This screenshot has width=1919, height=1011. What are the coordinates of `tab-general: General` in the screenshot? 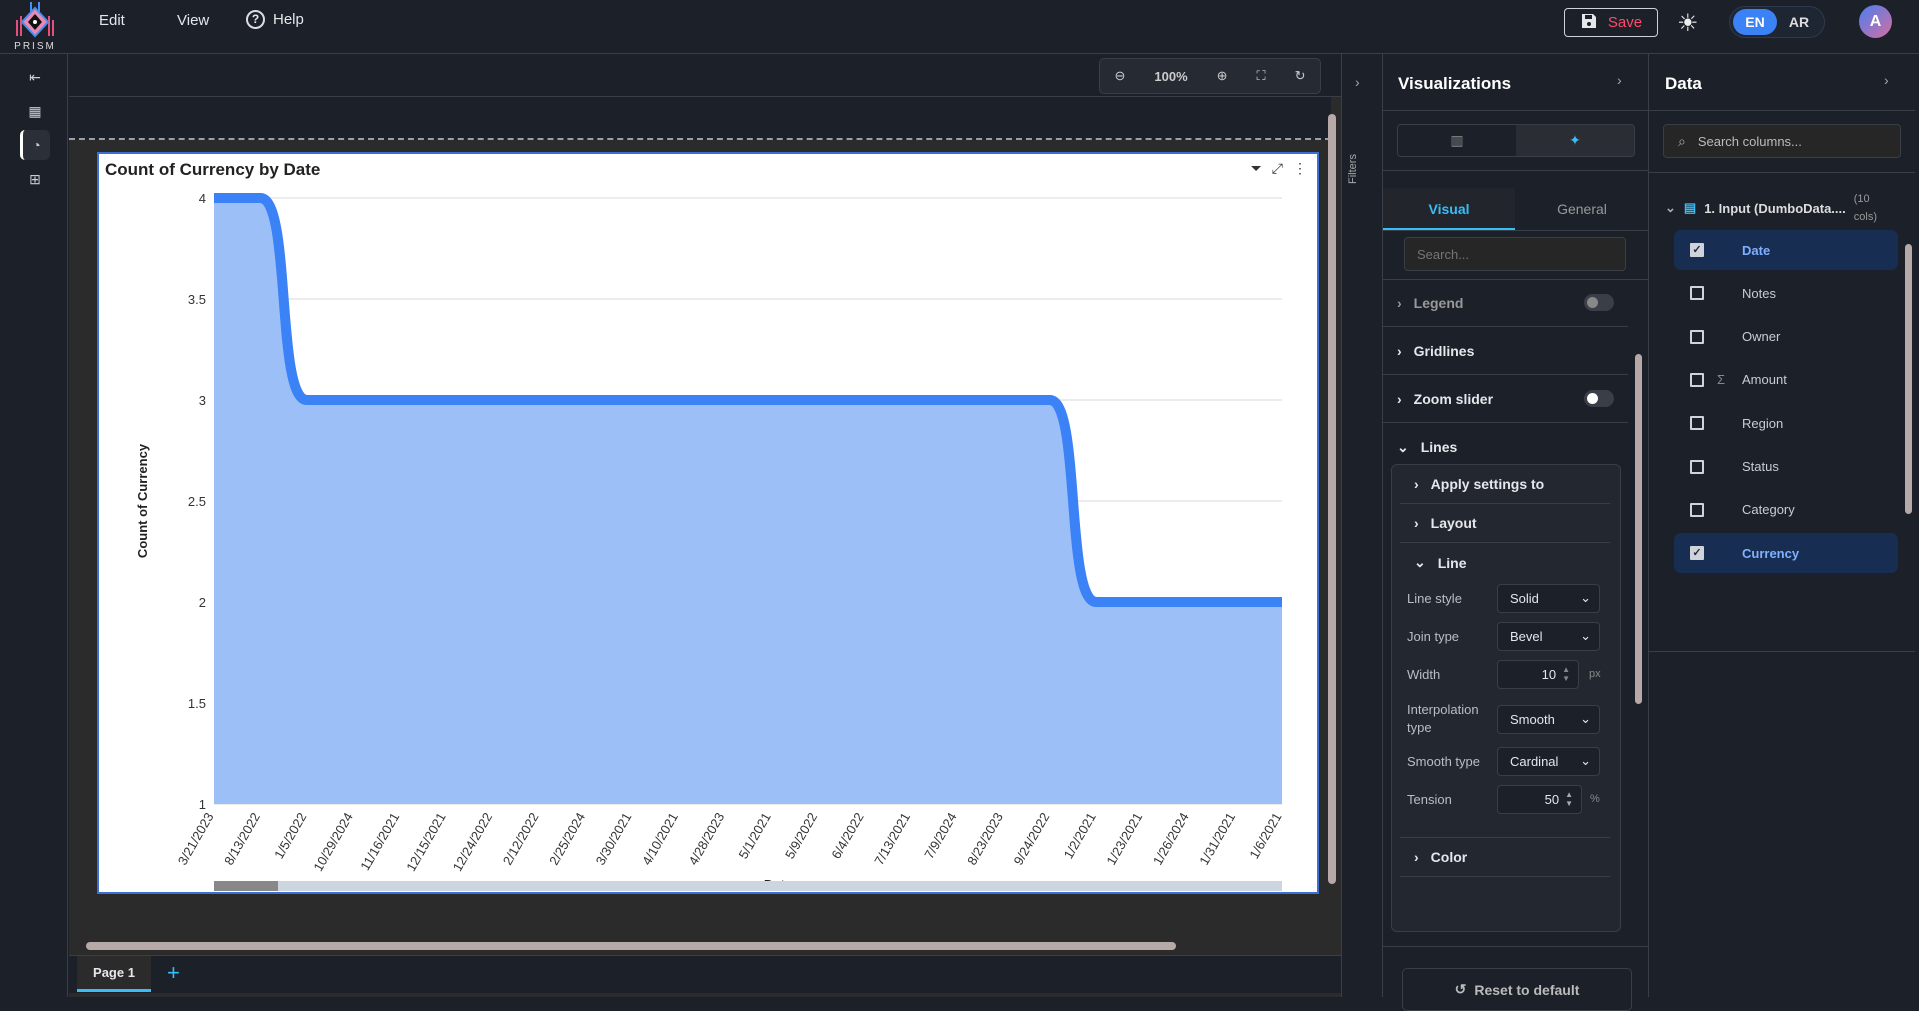 It's located at (1582, 209).